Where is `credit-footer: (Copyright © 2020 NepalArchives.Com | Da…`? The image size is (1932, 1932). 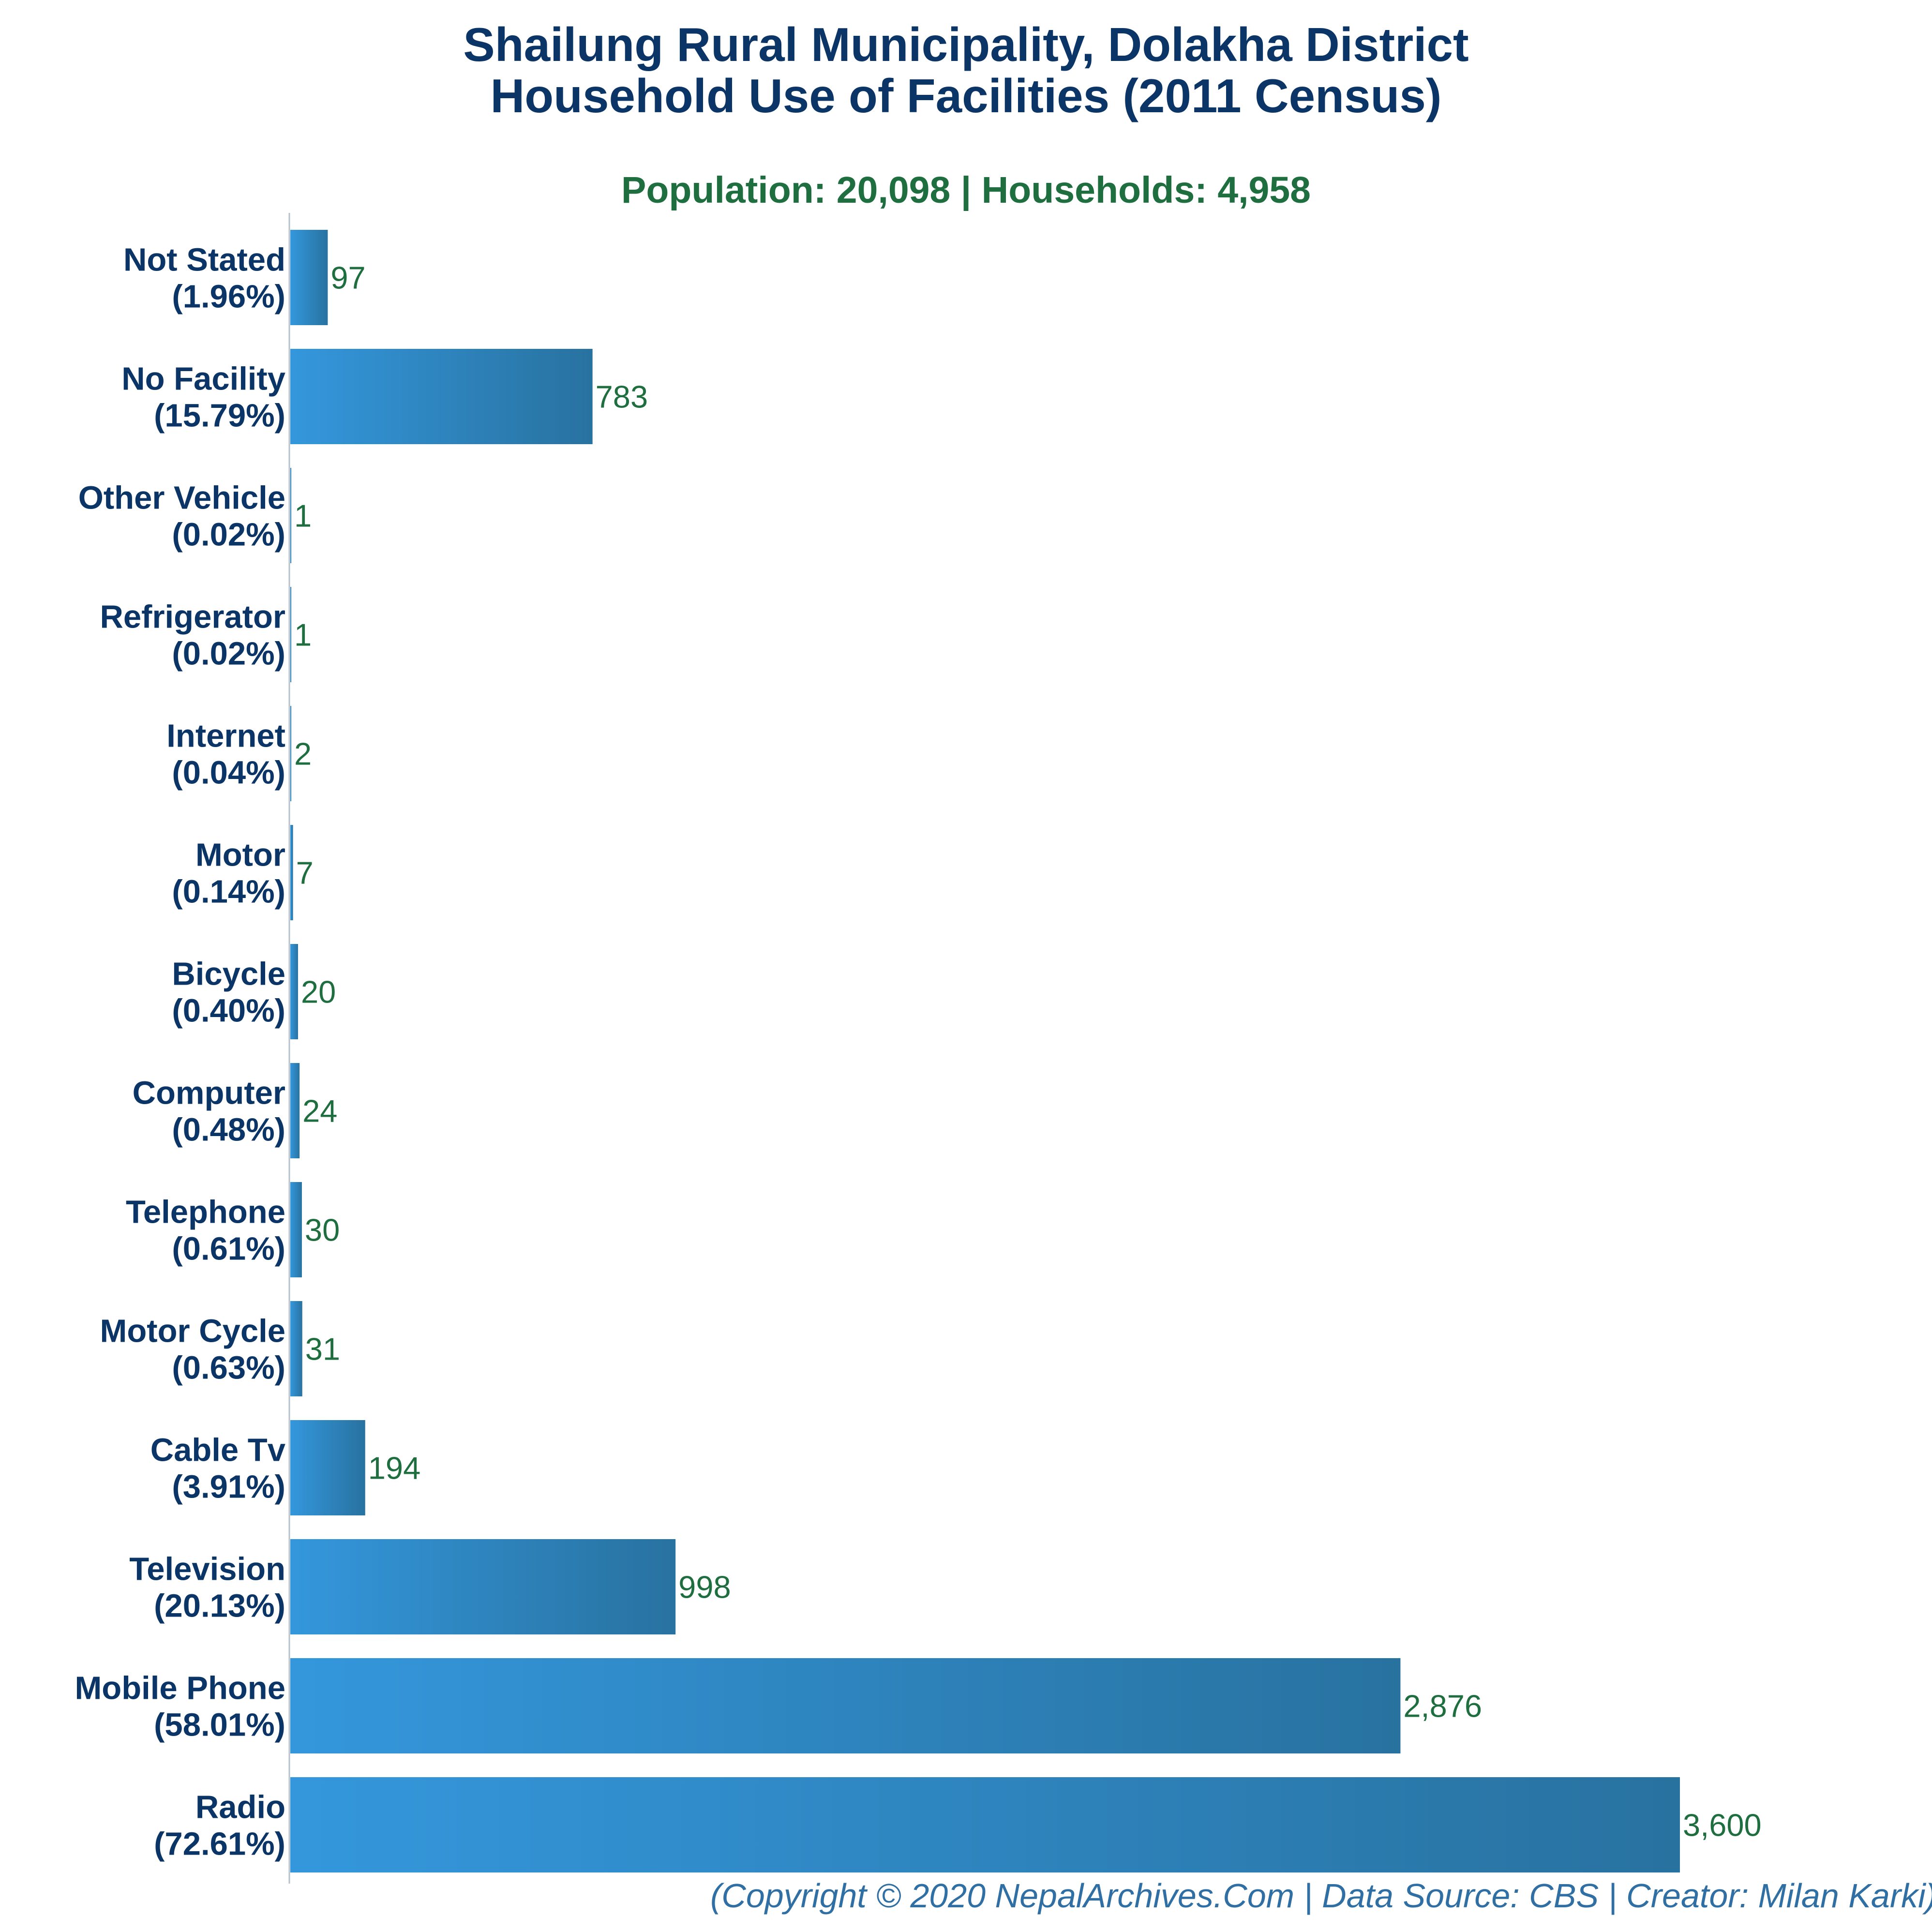
credit-footer: (Copyright © 2020 NepalArchives.Com | Da… is located at coordinates (1321, 1896).